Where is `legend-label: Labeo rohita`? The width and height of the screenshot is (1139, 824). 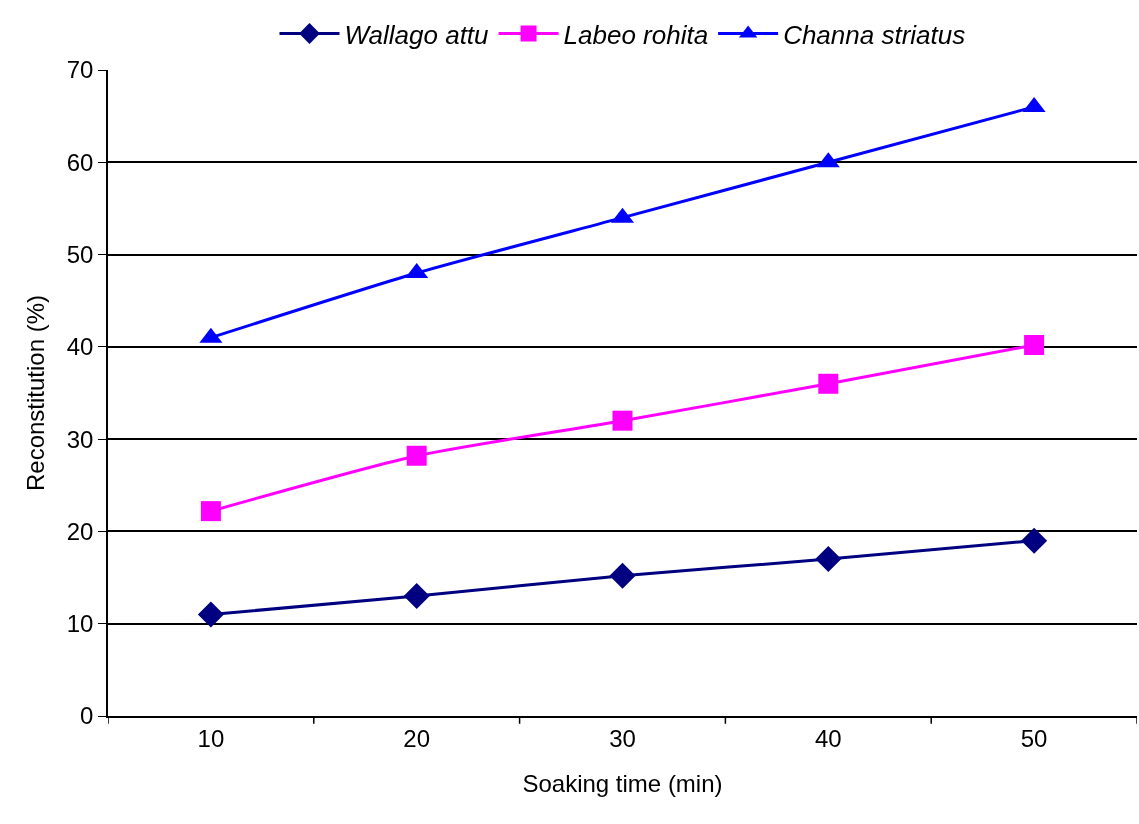
legend-label: Labeo rohita is located at coordinates (636, 34).